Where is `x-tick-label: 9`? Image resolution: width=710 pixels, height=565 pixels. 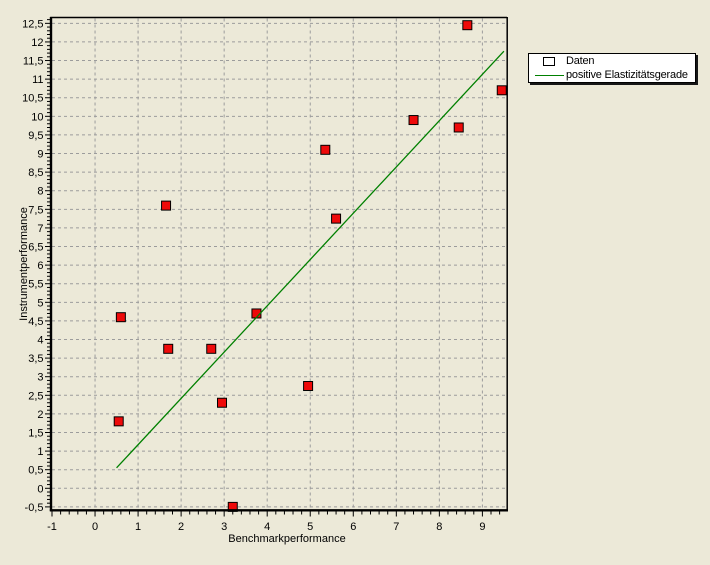 x-tick-label: 9 is located at coordinates (482, 527).